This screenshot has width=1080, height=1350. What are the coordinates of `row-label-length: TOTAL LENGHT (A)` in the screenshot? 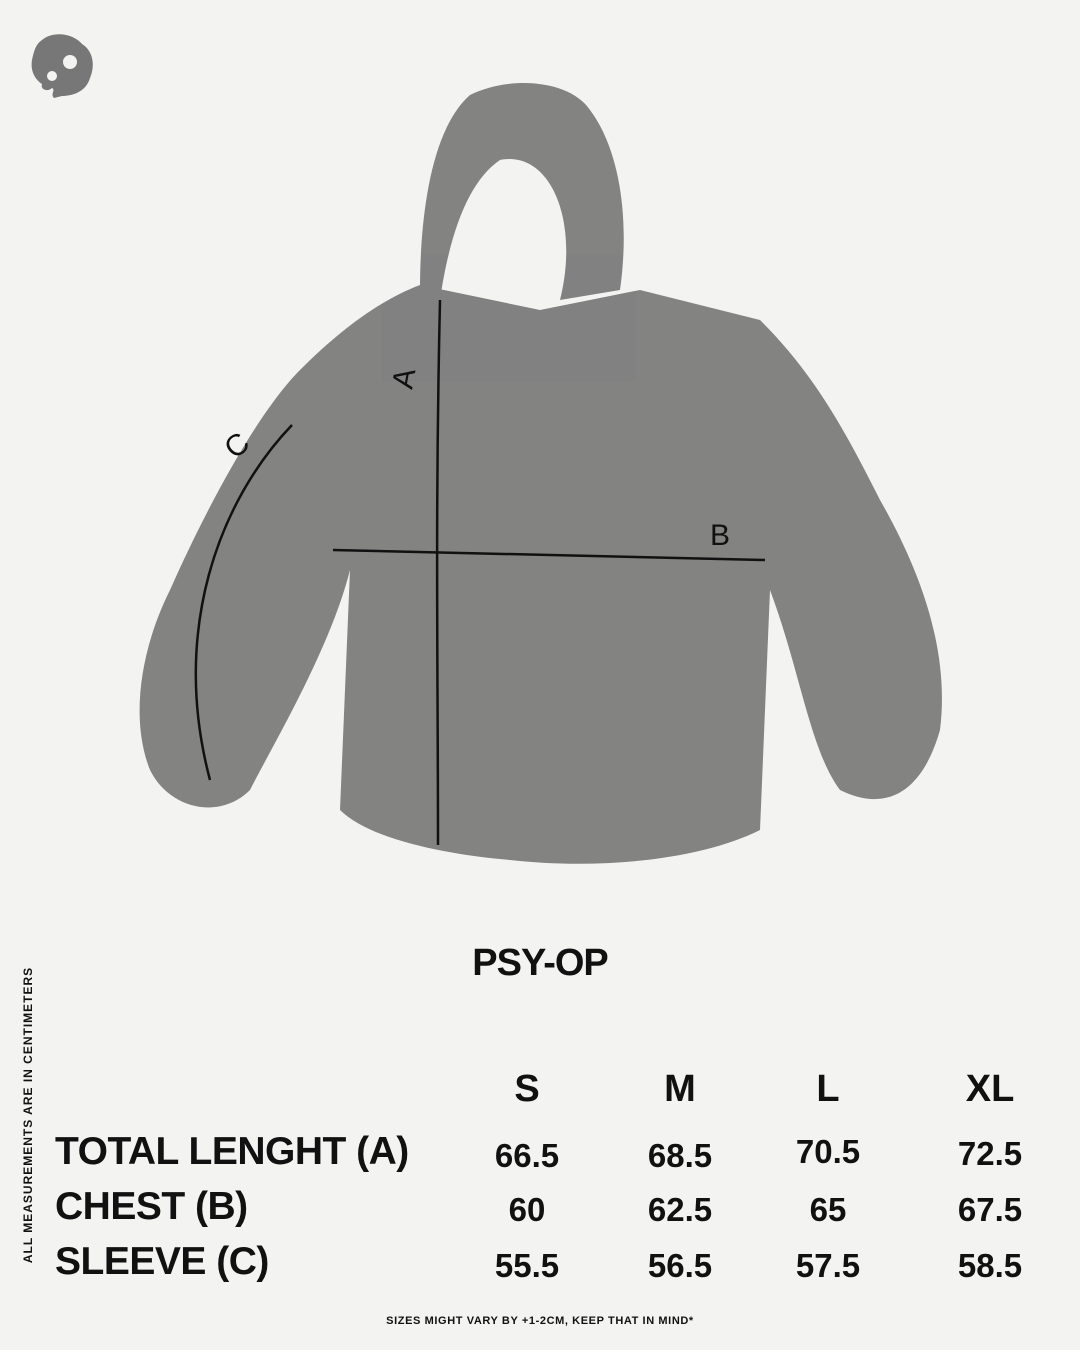 It's located at (232, 1151).